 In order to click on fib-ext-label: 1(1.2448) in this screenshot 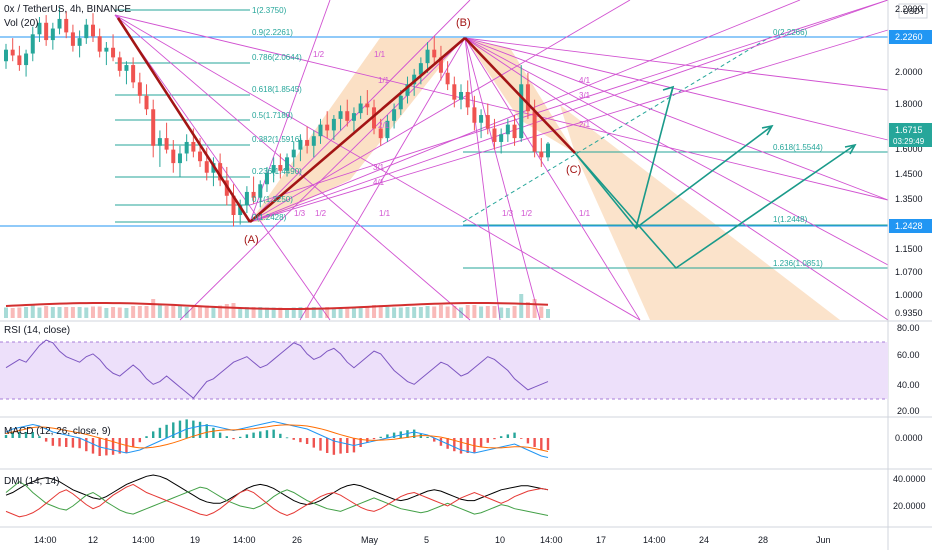, I will do `click(790, 219)`.